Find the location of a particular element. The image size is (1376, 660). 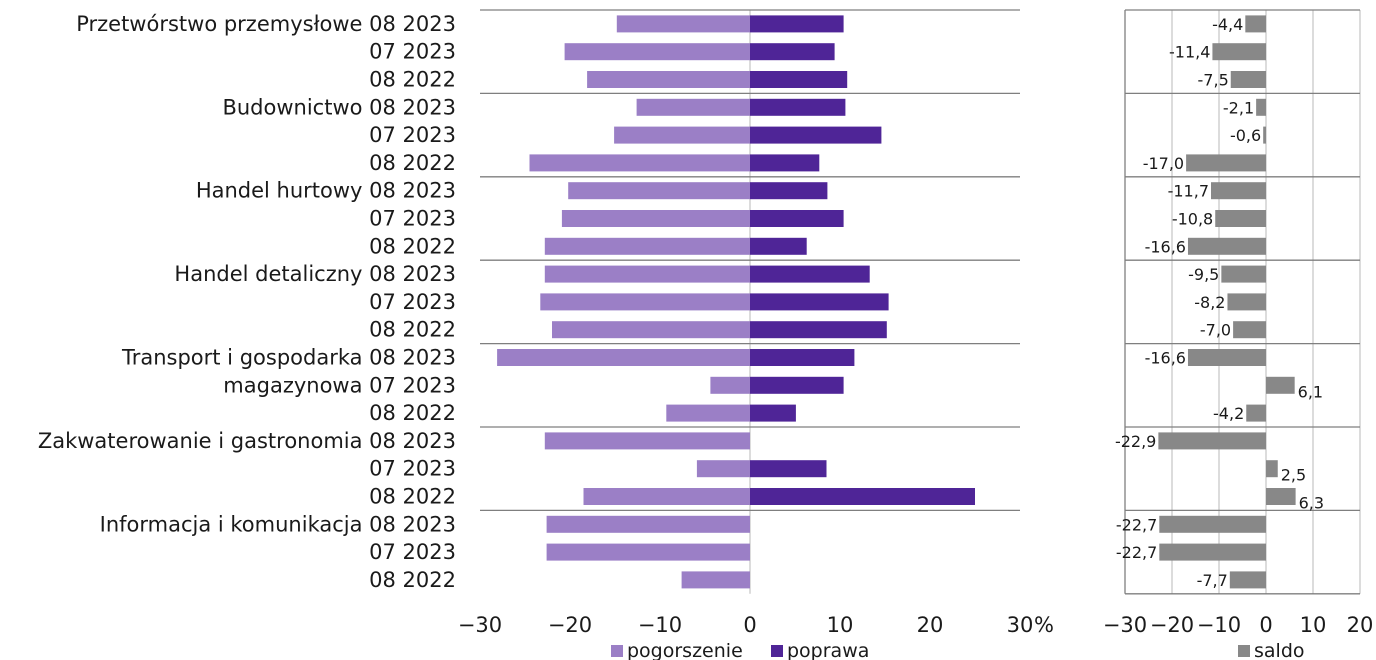

category-label: Zakwaterowanie i gastronomia 08 2023 is located at coordinates (247, 441).